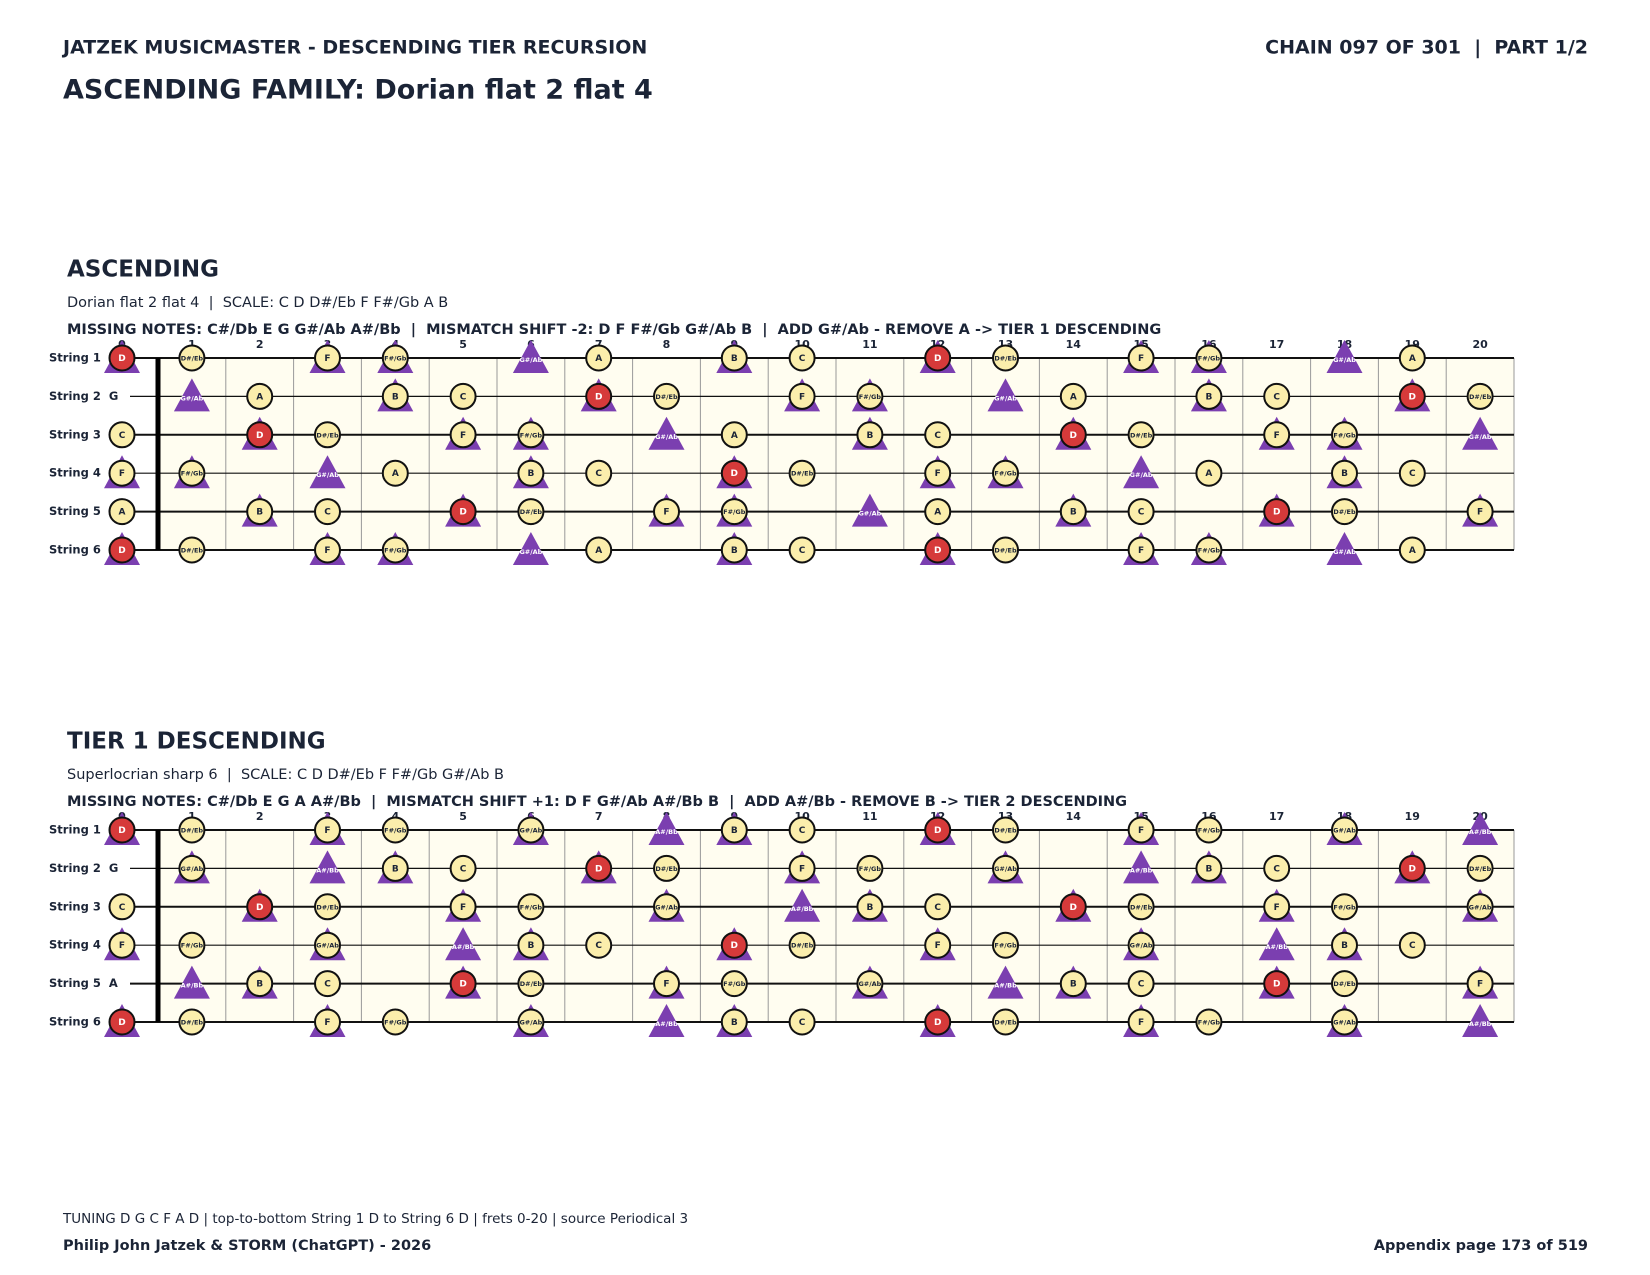 The image size is (1650, 1275). I want to click on string-label: String 5 A, so click(83, 511).